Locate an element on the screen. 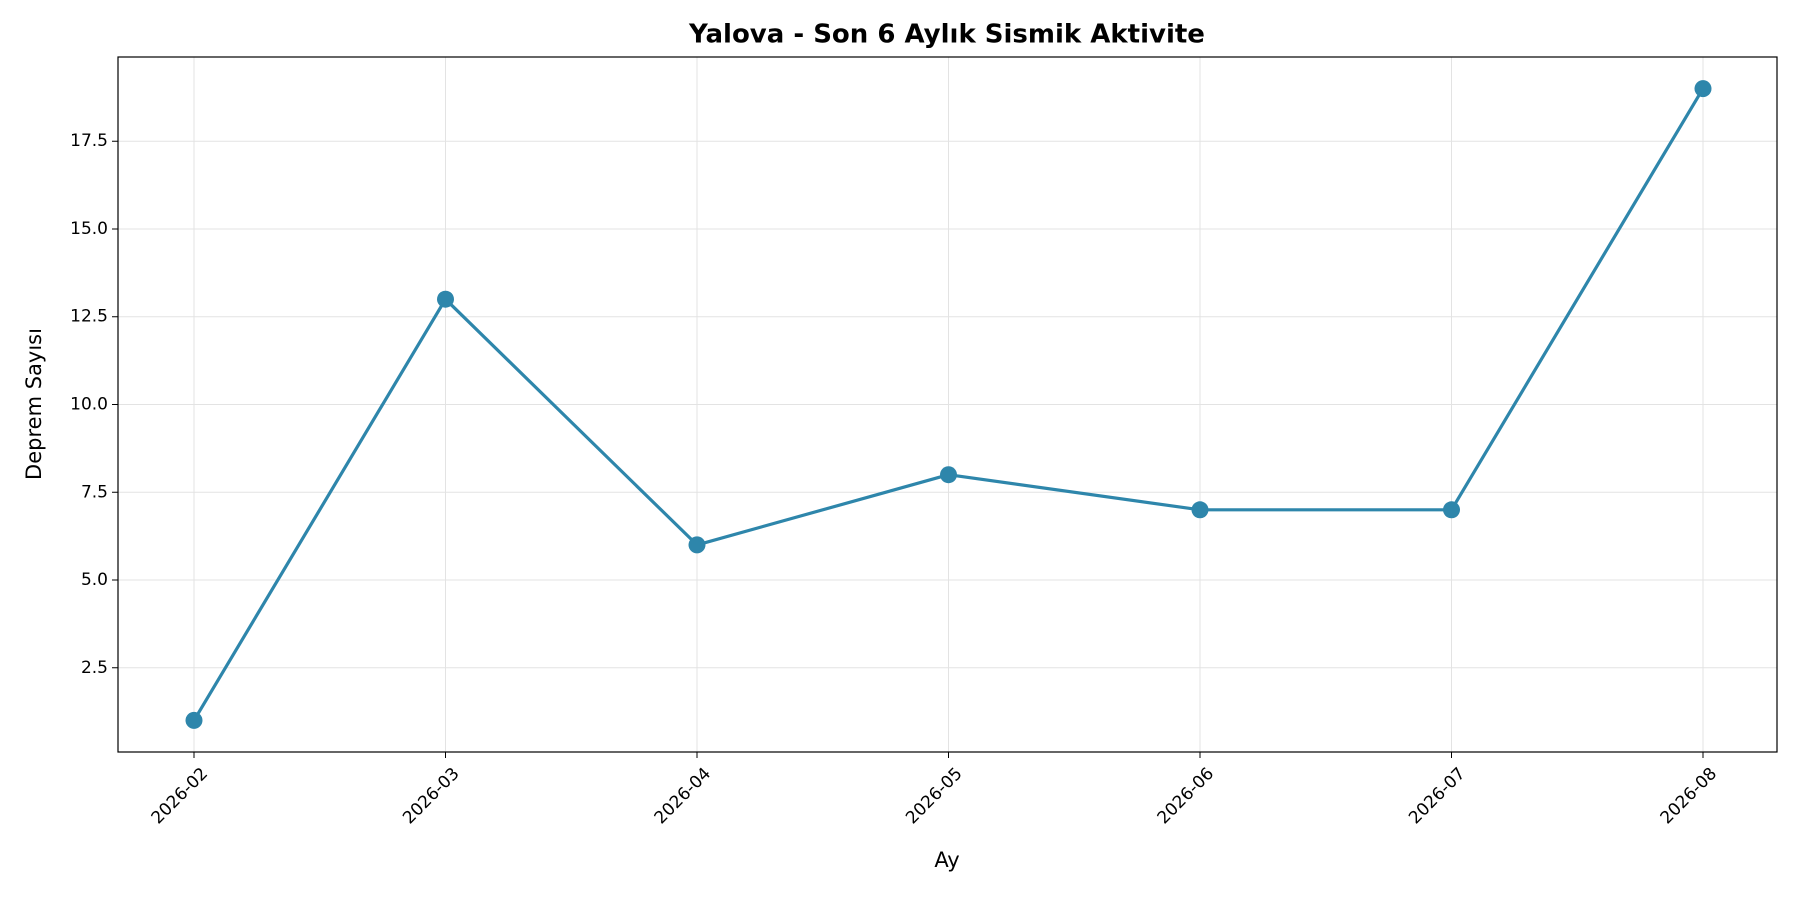  x-tick-label: 2026-07 is located at coordinates (1437, 796).